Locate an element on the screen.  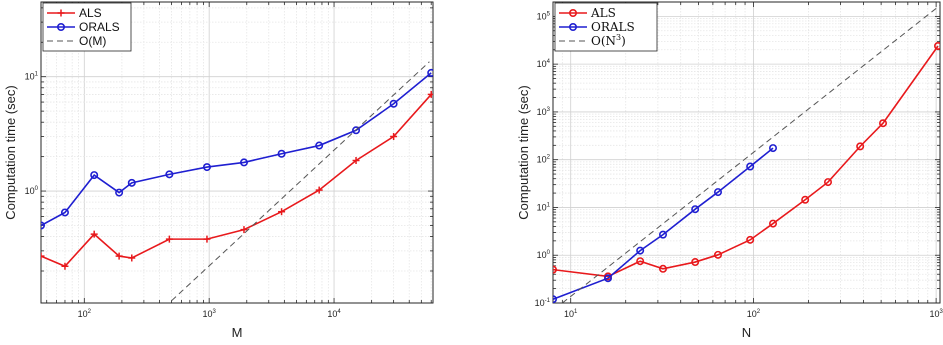
x-axis-label: N is located at coordinates (746, 332).